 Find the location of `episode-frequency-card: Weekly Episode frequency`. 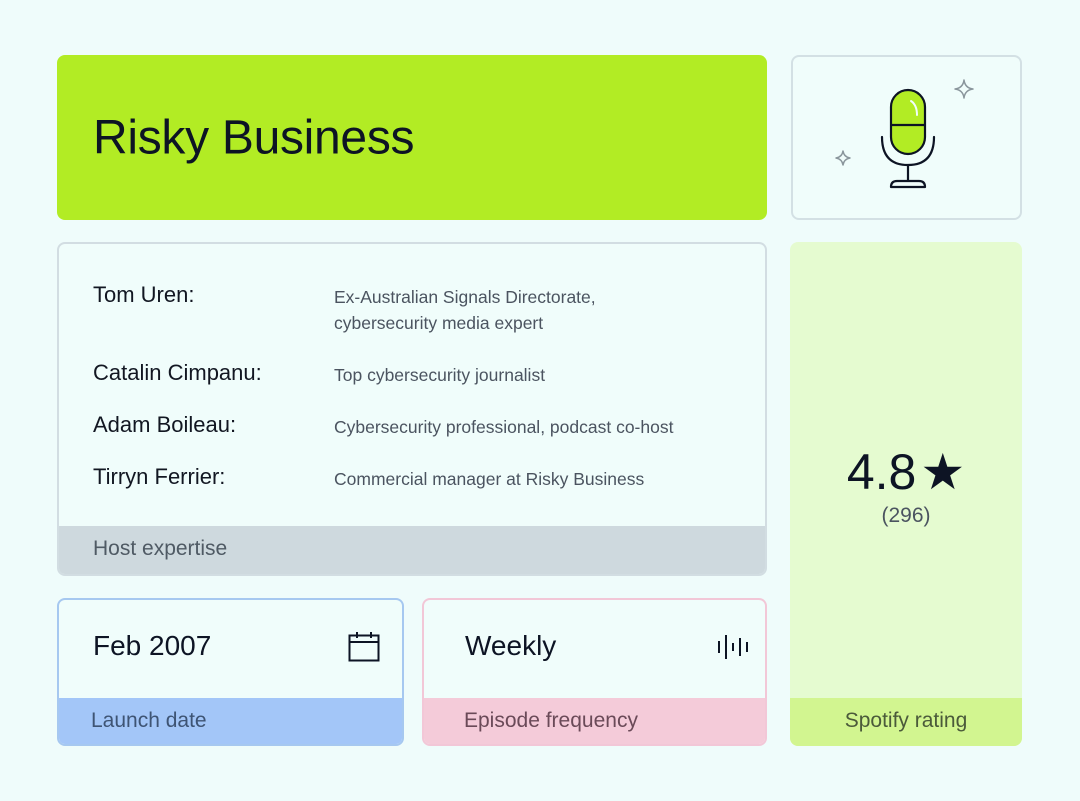

episode-frequency-card: Weekly Episode frequency is located at coordinates (594, 672).